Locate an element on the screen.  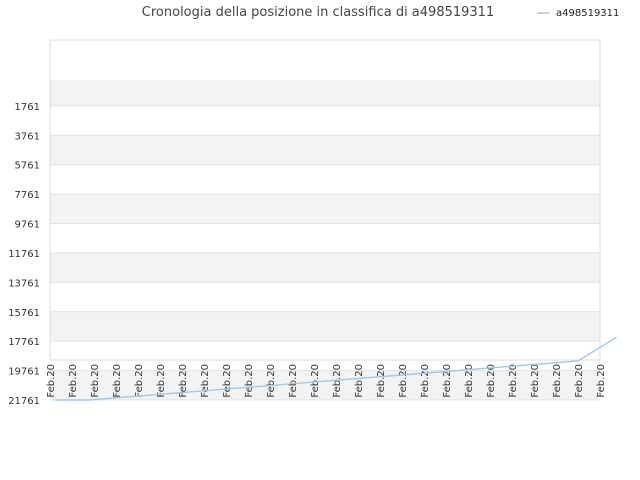
y-tick-label: 11761 is located at coordinates (24, 254).